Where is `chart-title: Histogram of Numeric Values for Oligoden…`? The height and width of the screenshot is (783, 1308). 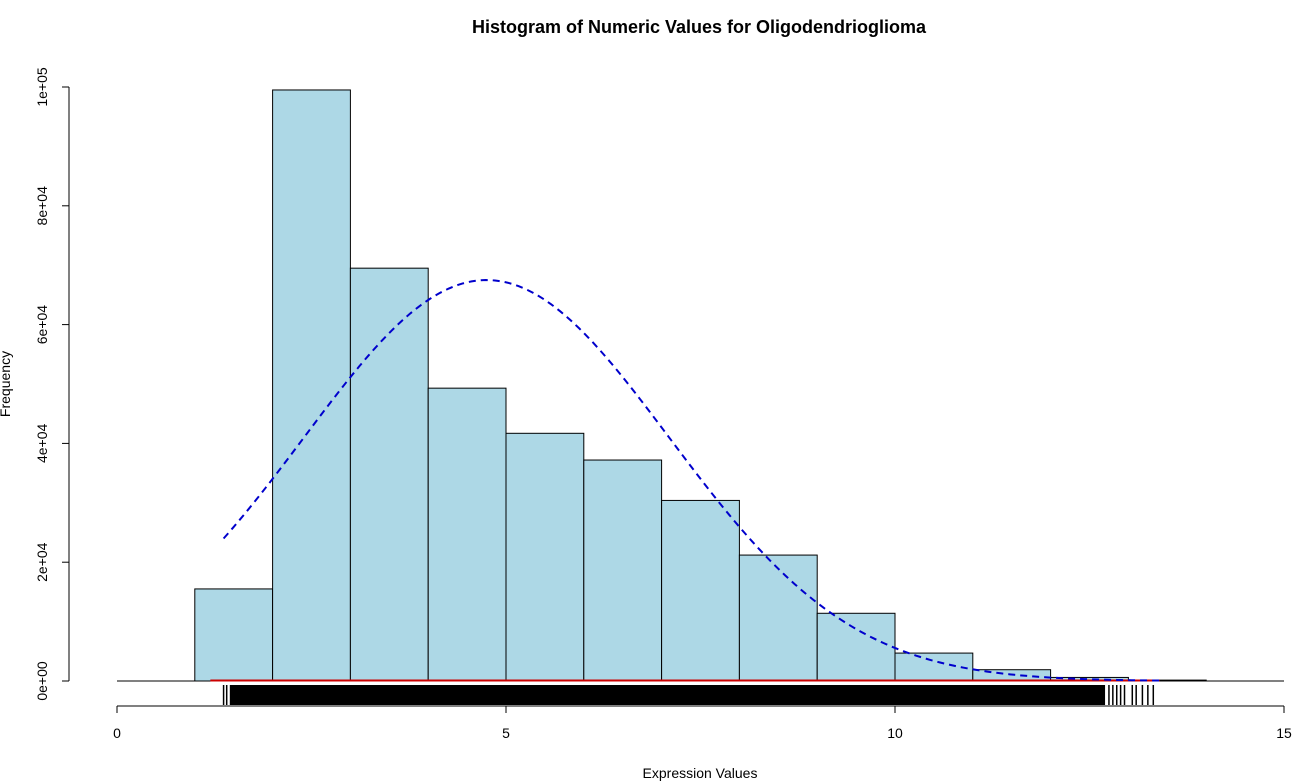
chart-title: Histogram of Numeric Values for Oligoden… is located at coordinates (699, 27).